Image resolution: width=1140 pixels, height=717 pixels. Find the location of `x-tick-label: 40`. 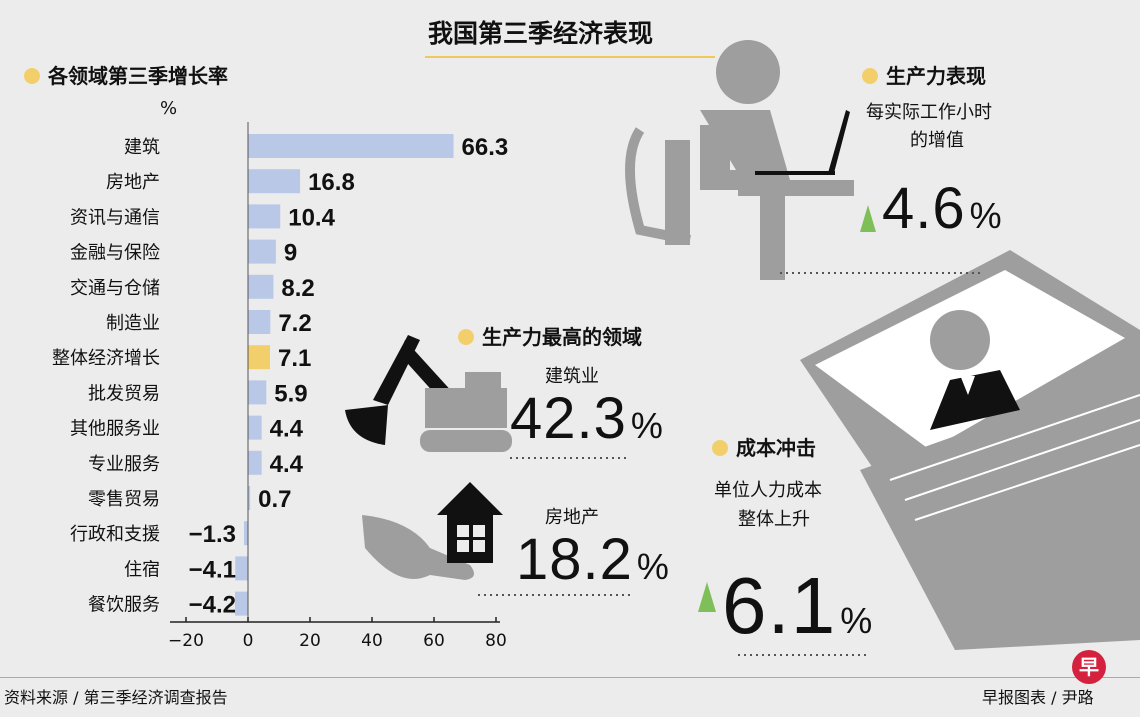

x-tick-label: 40 is located at coordinates (372, 641).